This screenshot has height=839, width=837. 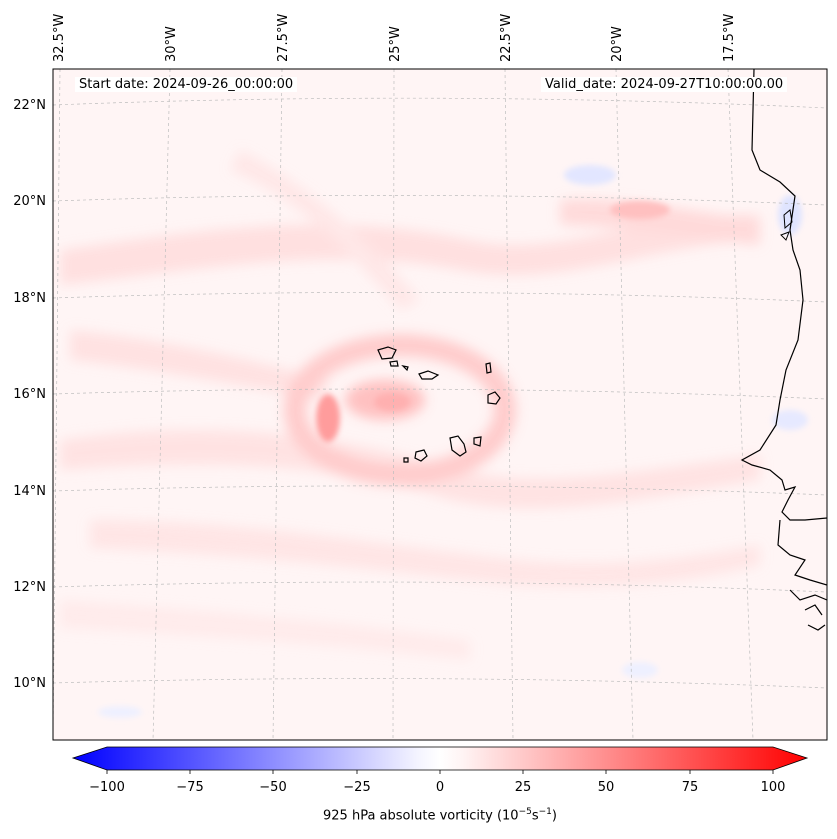 I want to click on colorbar-tick: 0, so click(x=440, y=787).